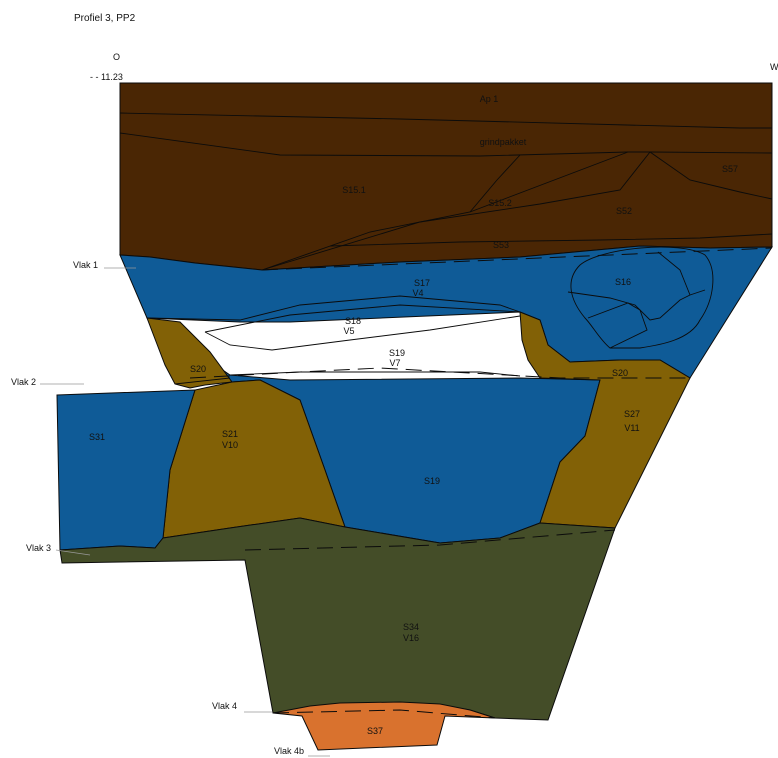  I want to click on label-s53: S53, so click(501, 245).